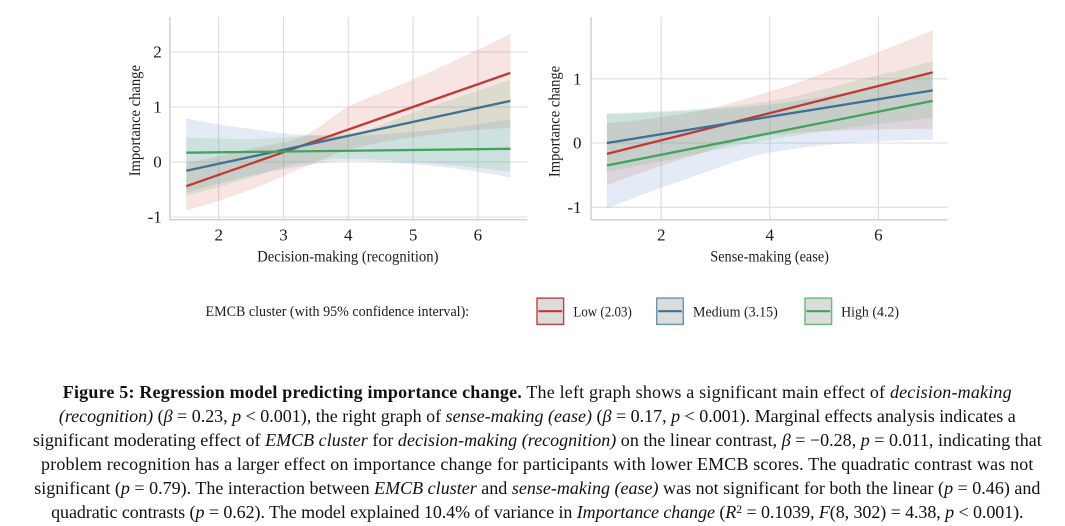  What do you see at coordinates (870, 312) in the screenshot?
I see `svg-text: High (4.2)` at bounding box center [870, 312].